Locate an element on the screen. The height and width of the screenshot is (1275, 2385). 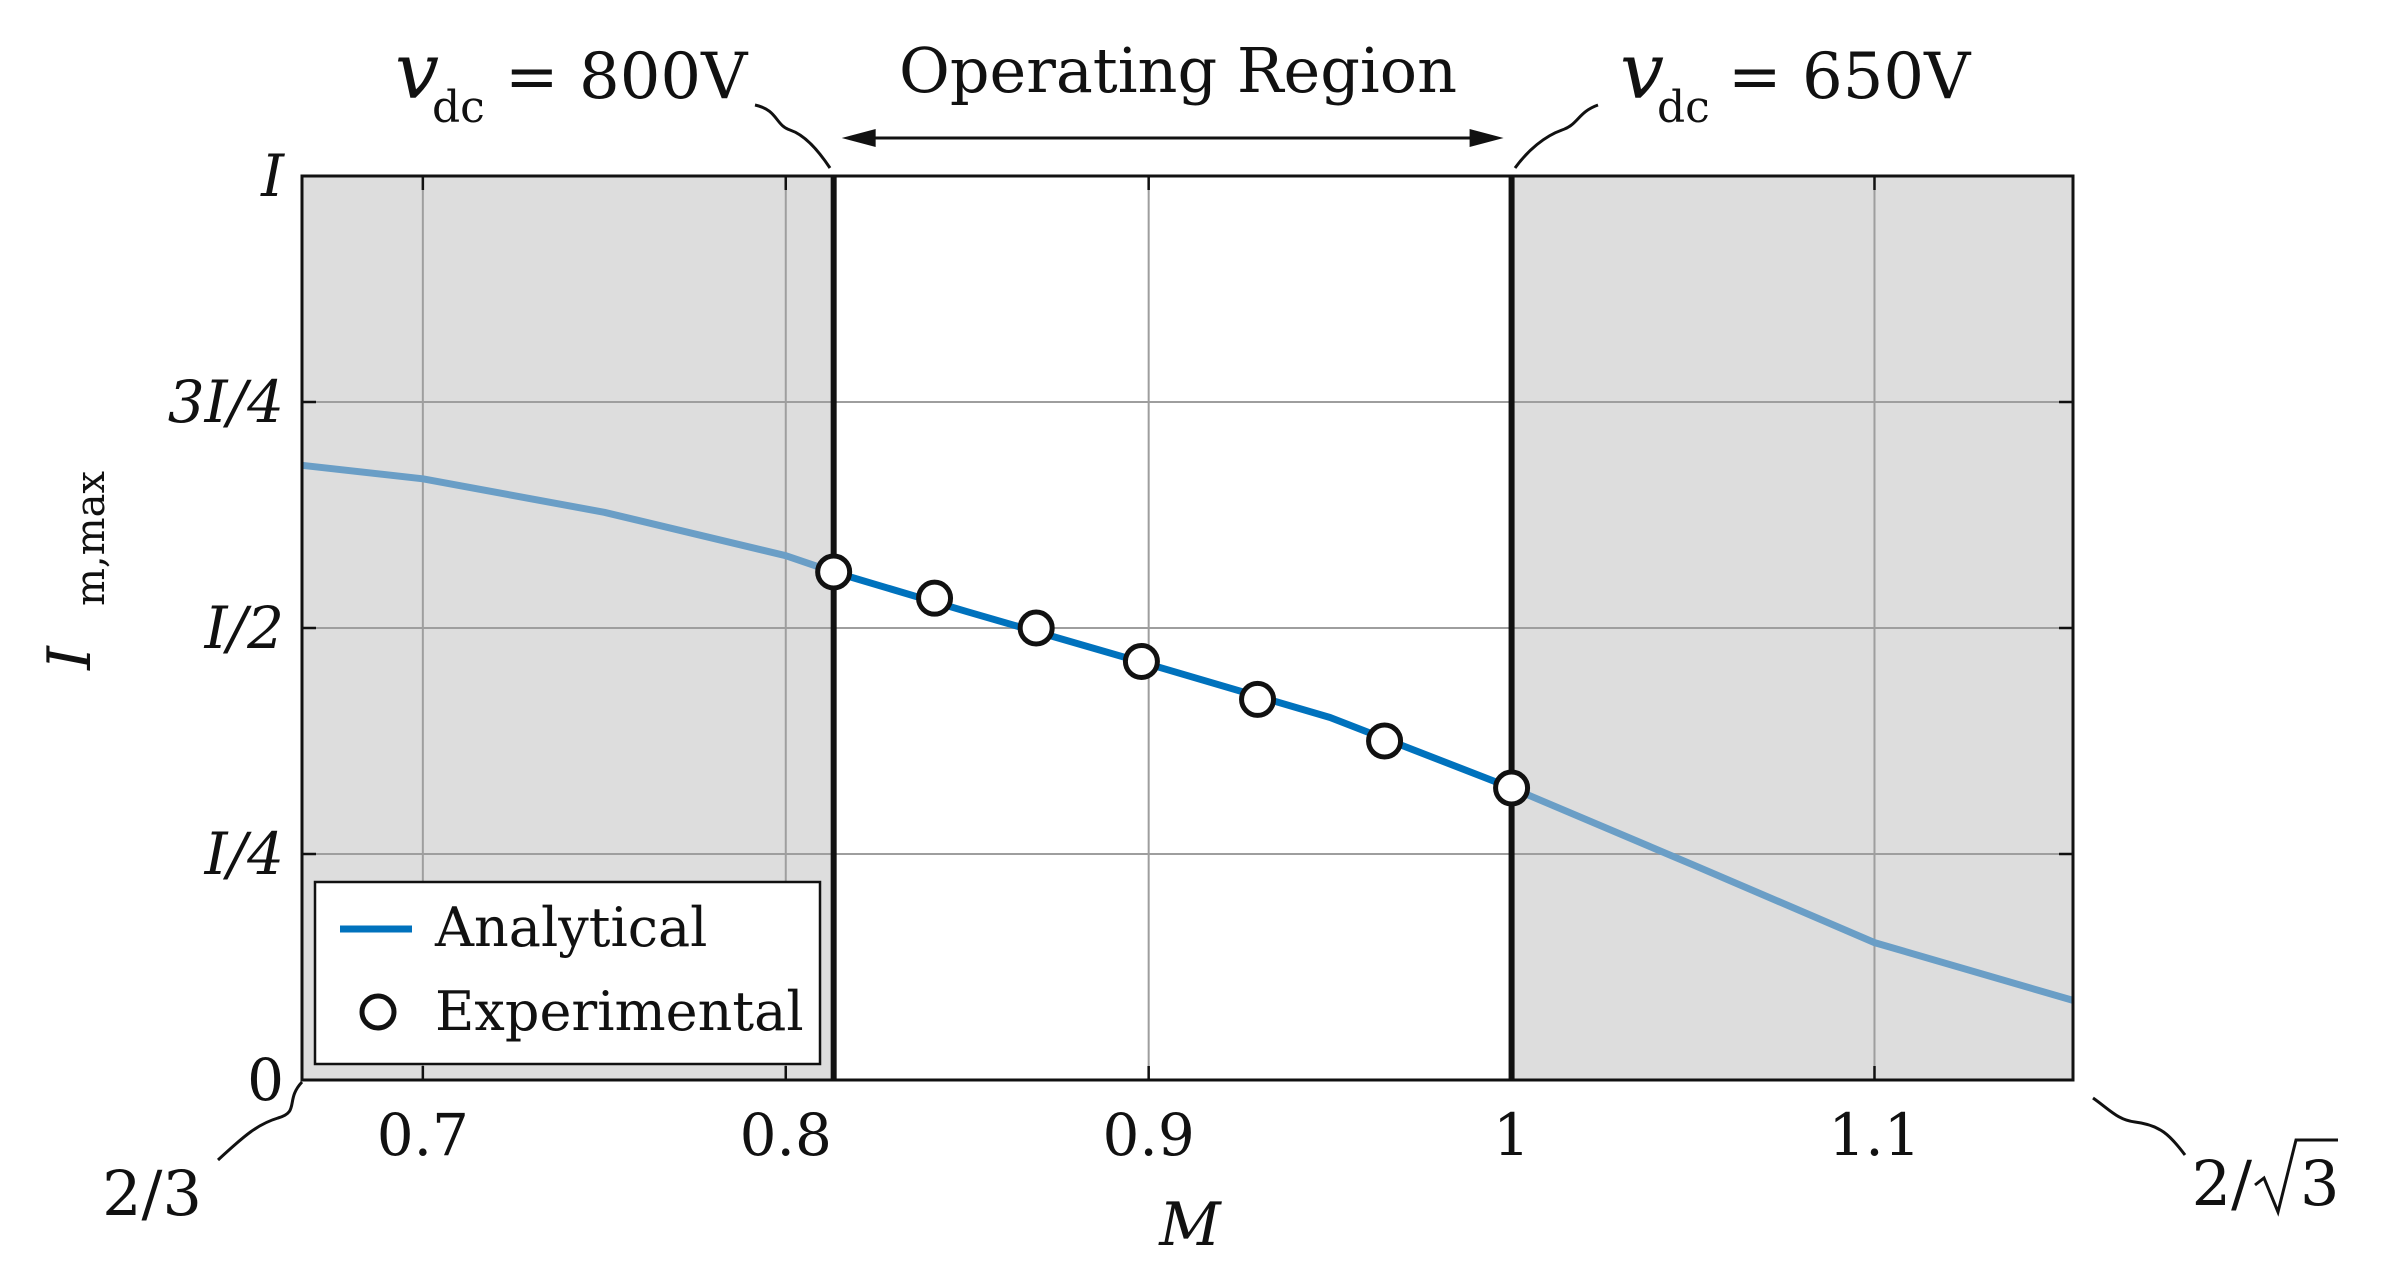
sqrt-sign is located at coordinates (2296, 1177).